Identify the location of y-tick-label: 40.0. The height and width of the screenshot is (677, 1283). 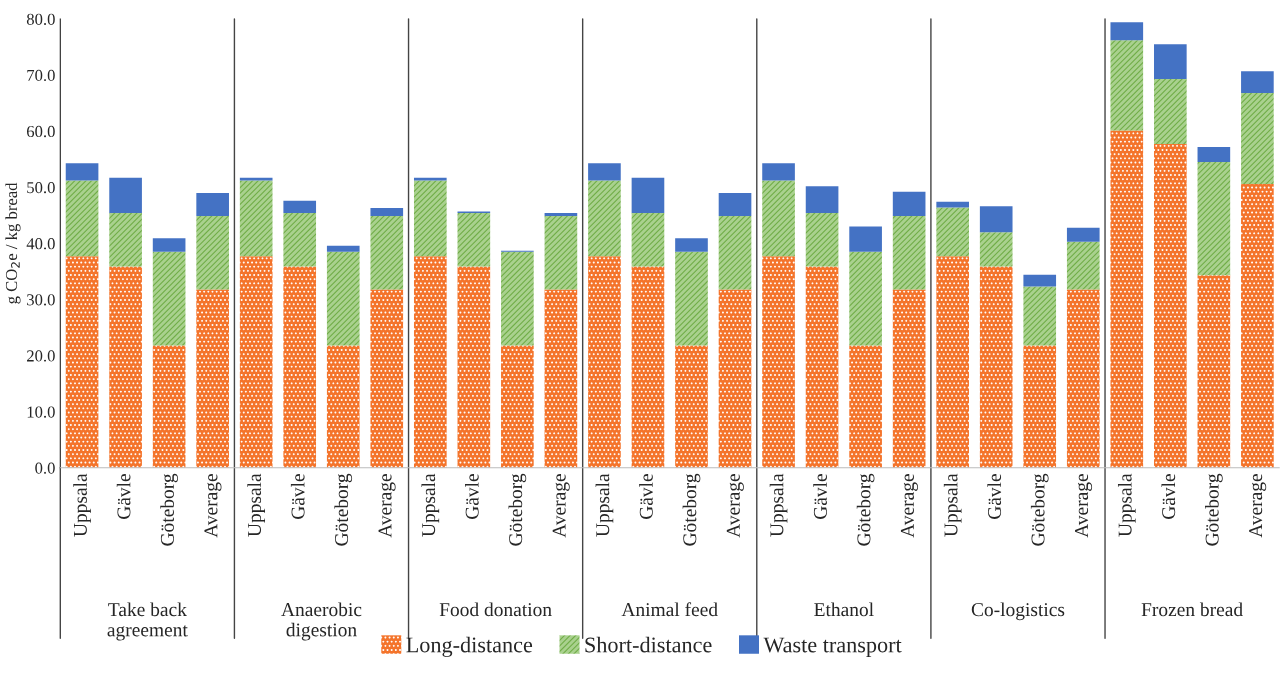
(40, 244).